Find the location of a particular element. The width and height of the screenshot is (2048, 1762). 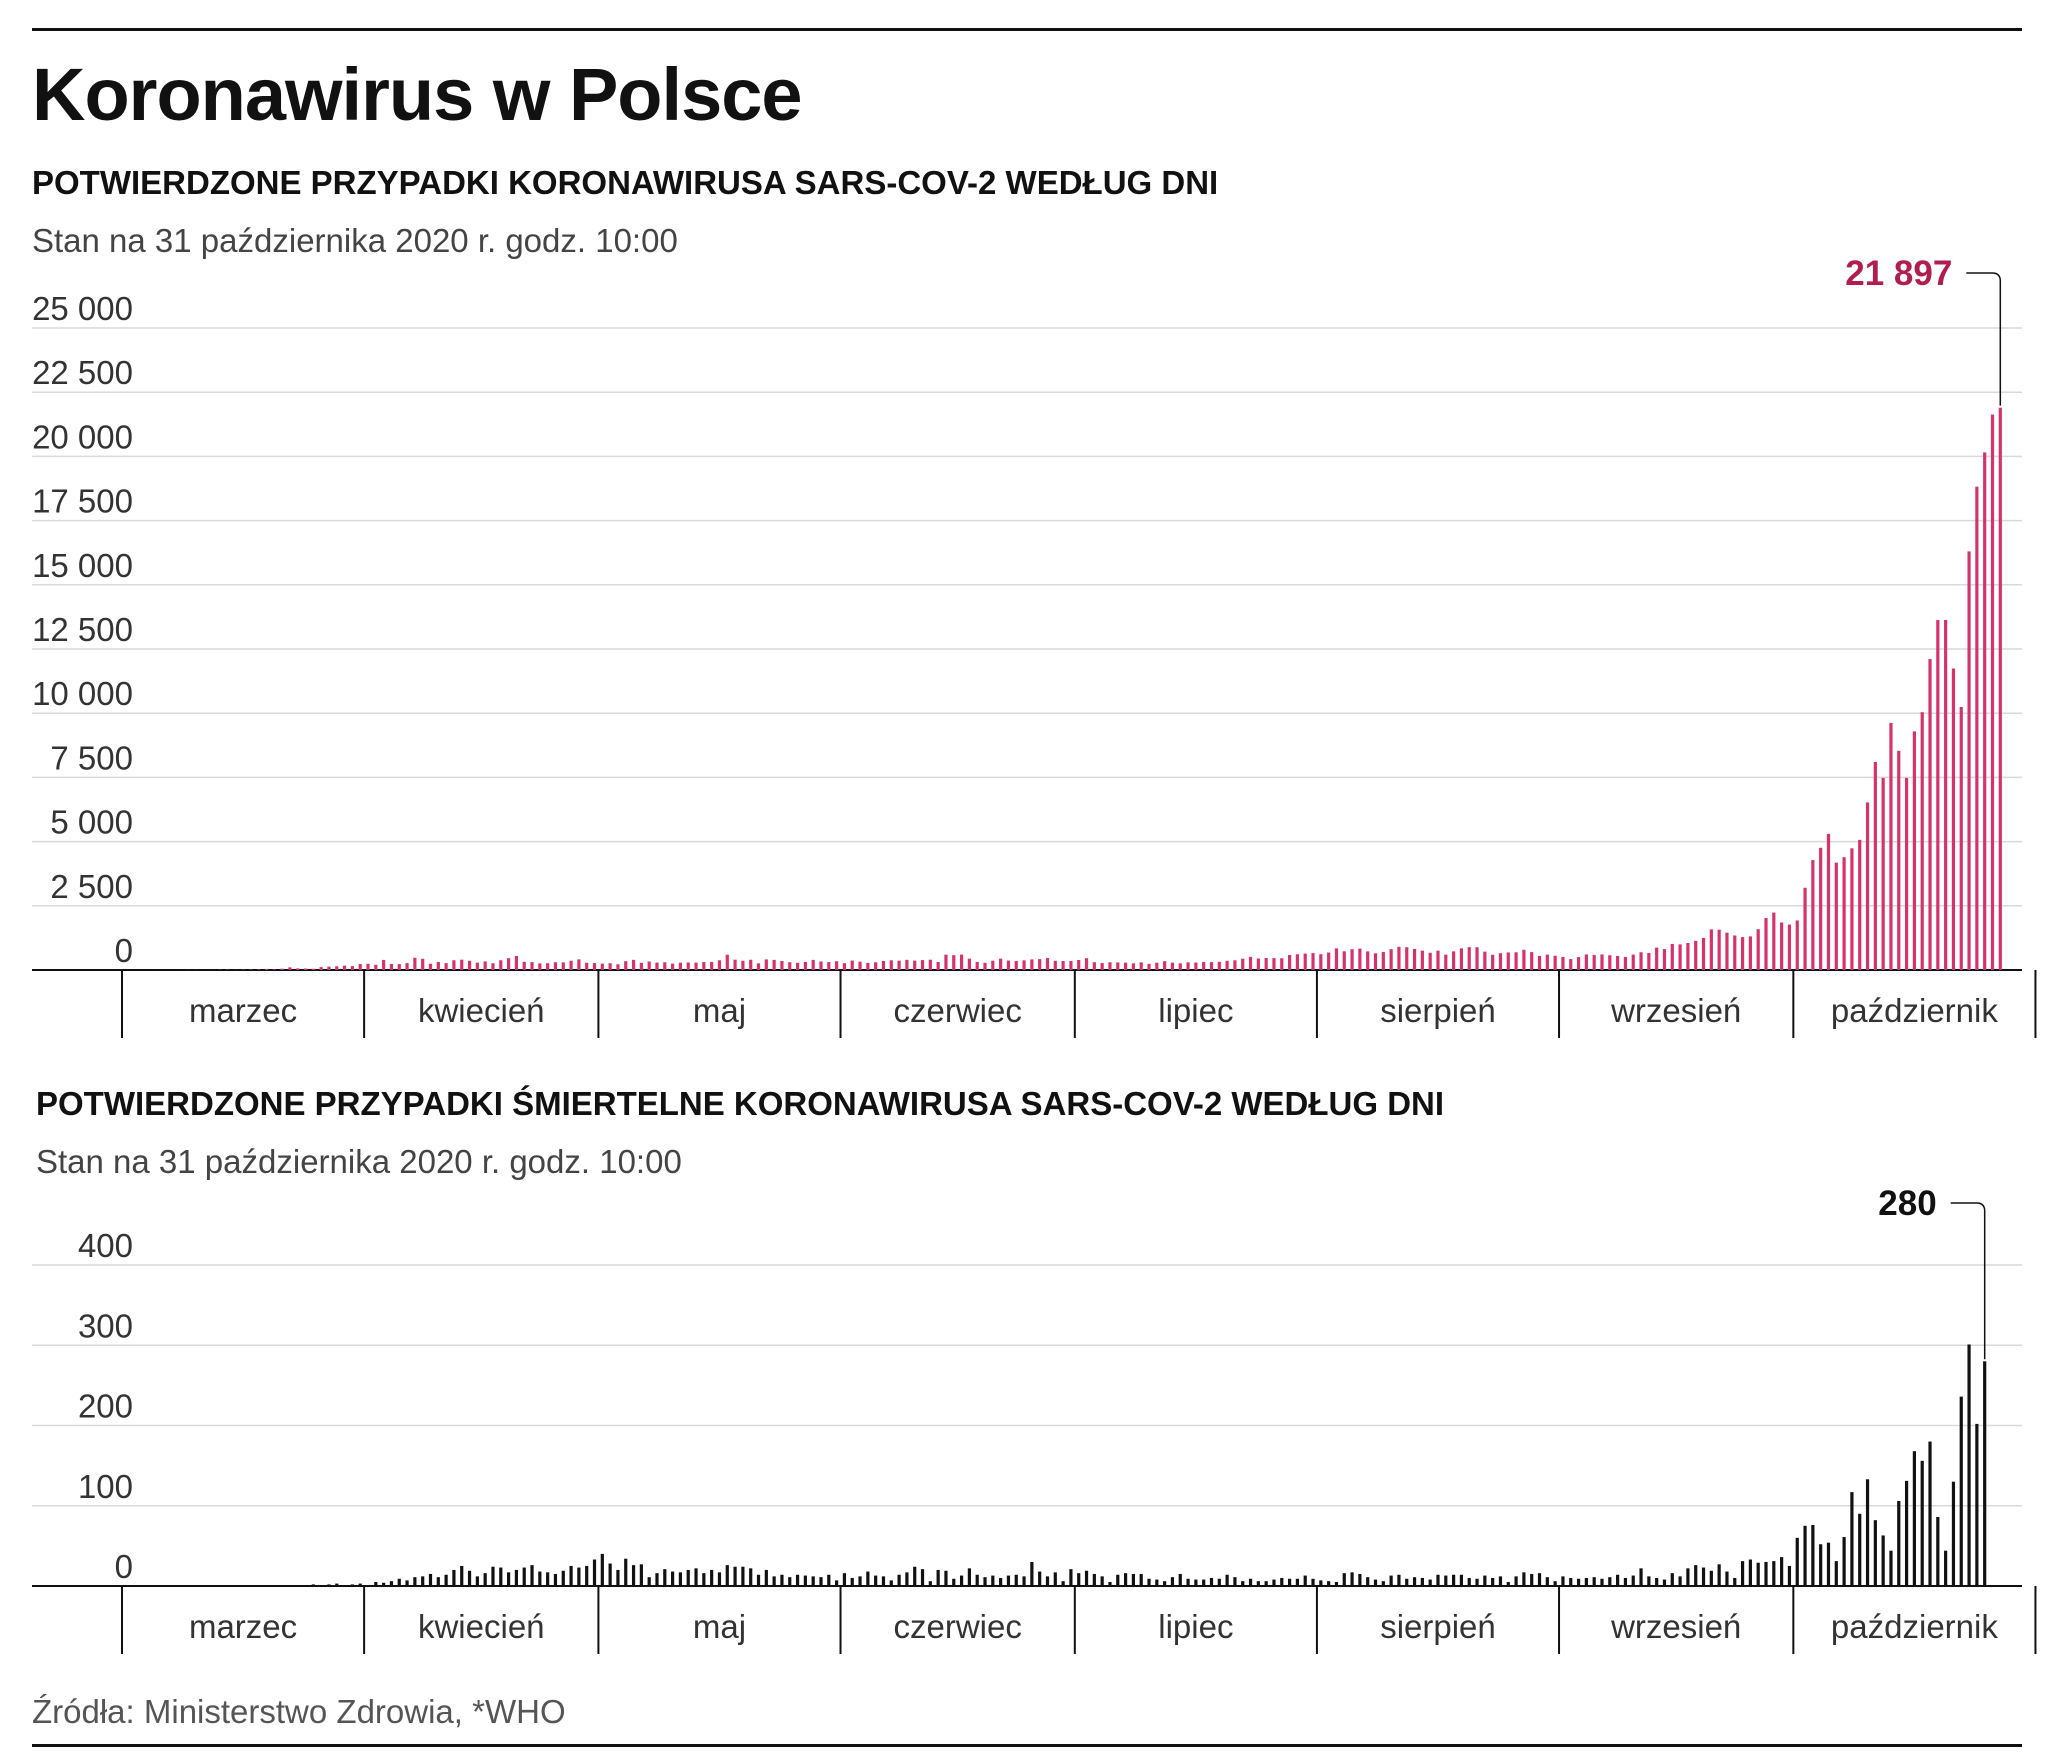

y-tick-label: 2 500 is located at coordinates (91, 886).